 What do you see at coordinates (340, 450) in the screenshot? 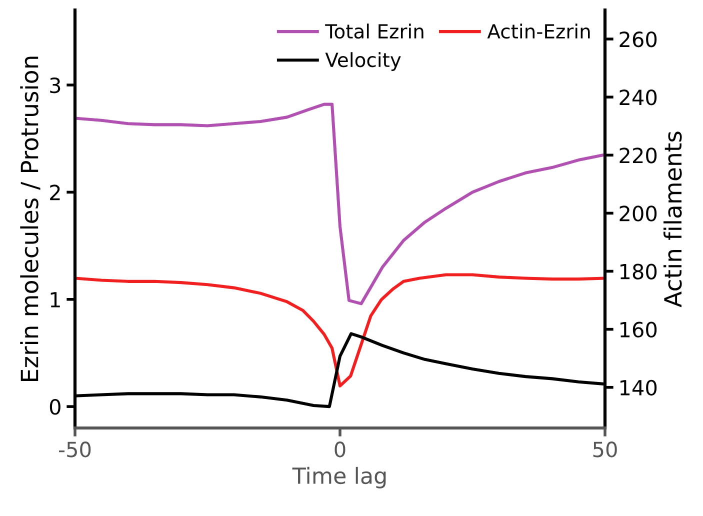
I see `x-tick-label: 0` at bounding box center [340, 450].